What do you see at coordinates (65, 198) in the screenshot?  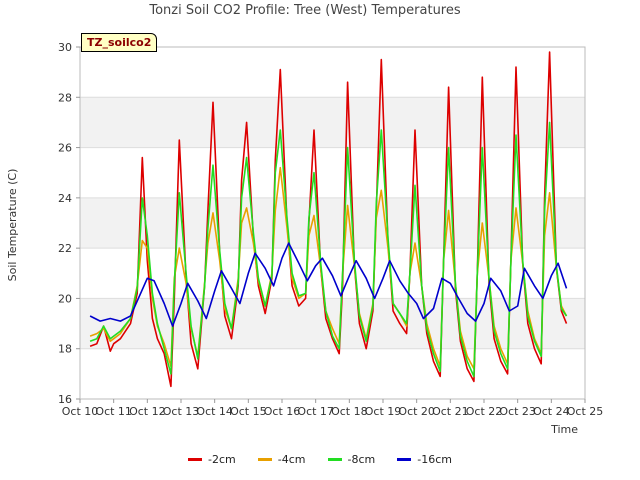 I see `y-tick-label: 24` at bounding box center [65, 198].